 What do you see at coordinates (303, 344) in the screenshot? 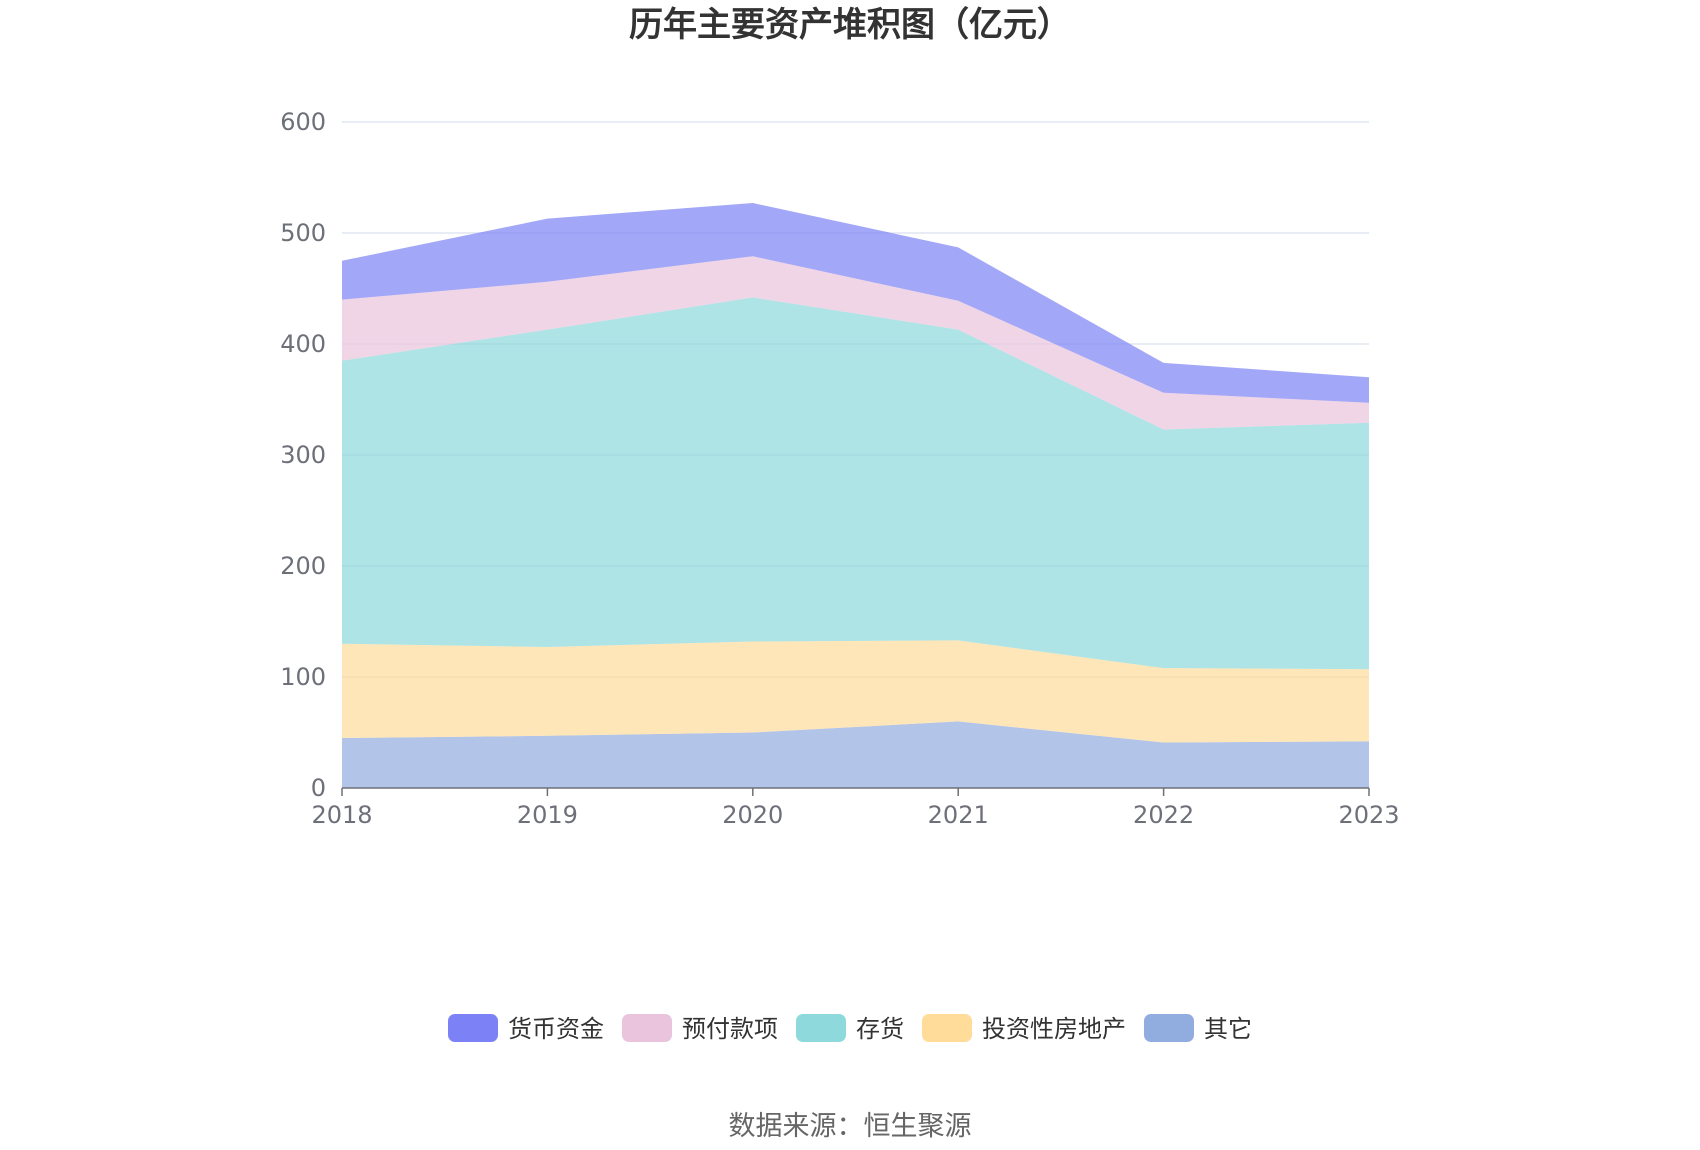
I see `y-tick-label: 400` at bounding box center [303, 344].